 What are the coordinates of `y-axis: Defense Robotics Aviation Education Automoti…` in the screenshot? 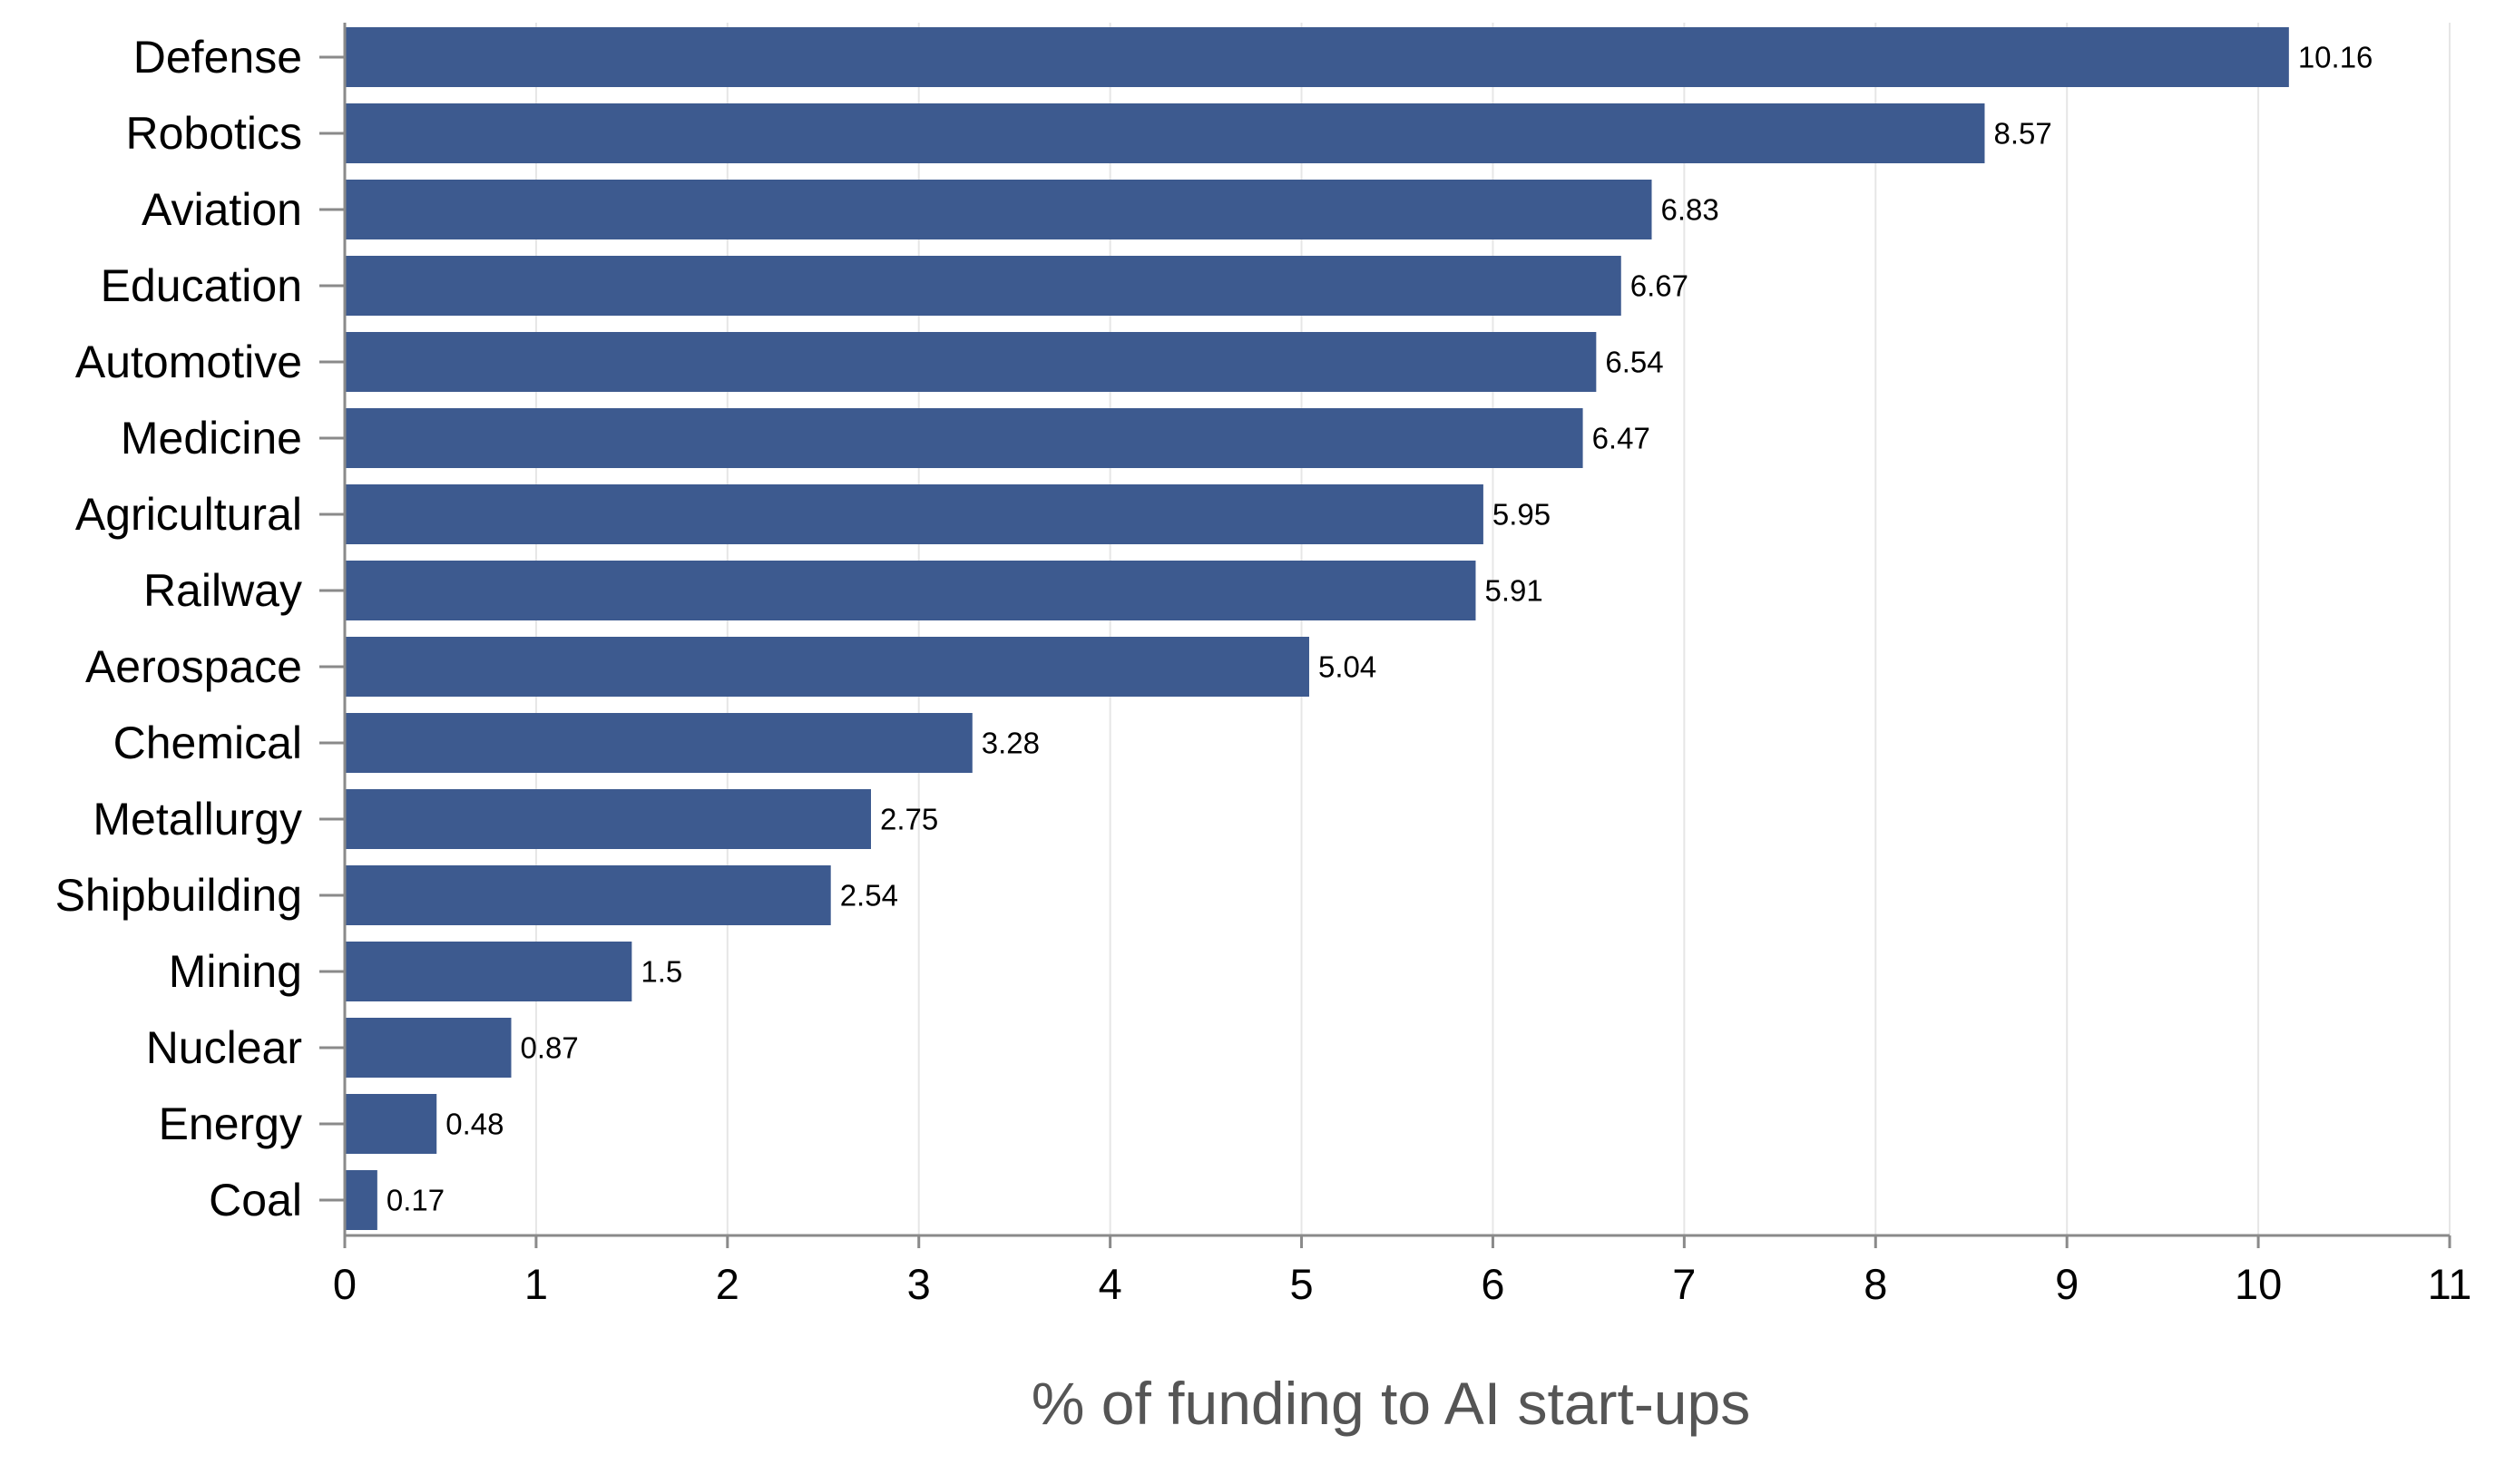 It's located at (201, 629).